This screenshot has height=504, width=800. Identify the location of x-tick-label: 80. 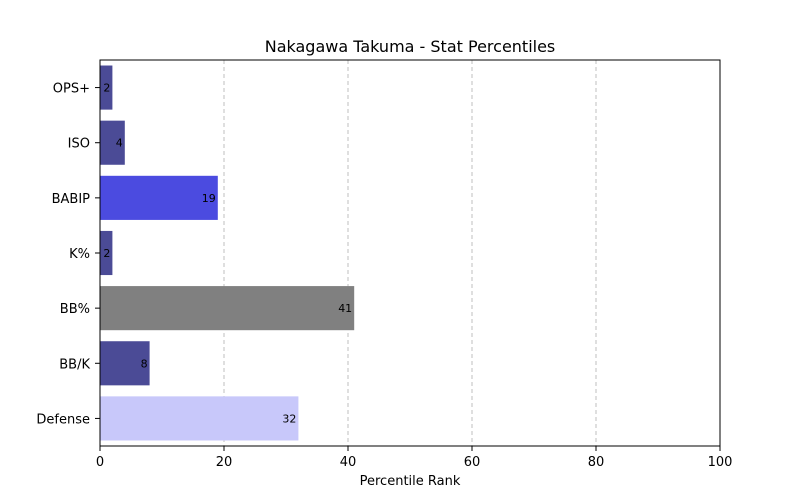
(596, 462).